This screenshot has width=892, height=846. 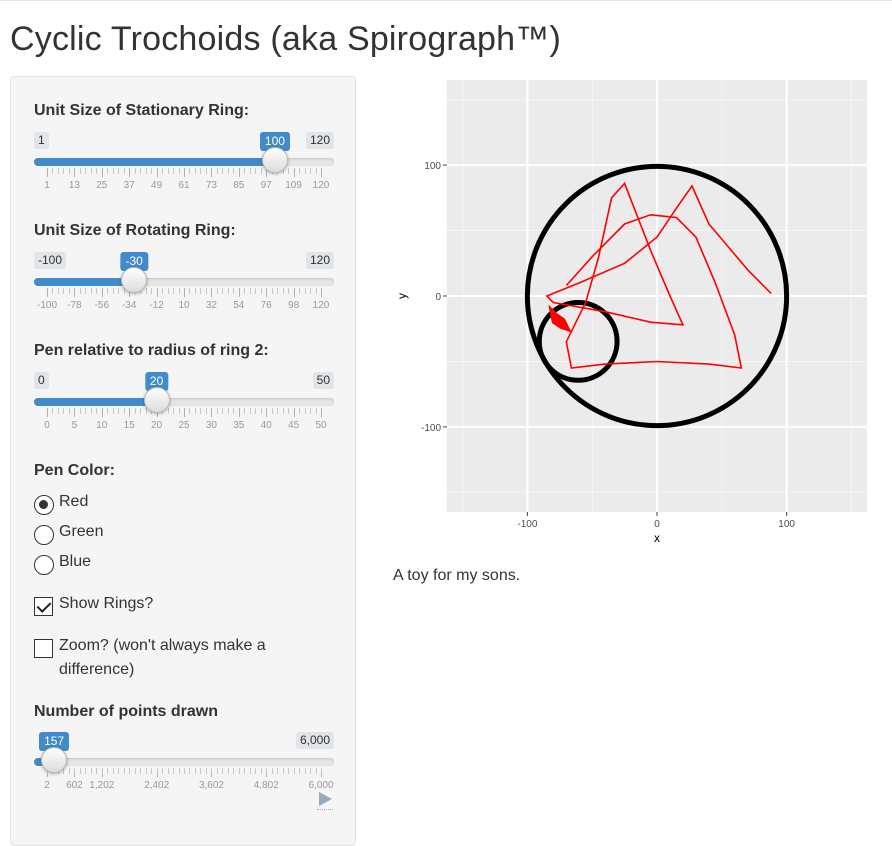 I want to click on y-tick-label: -100, so click(x=431, y=428).